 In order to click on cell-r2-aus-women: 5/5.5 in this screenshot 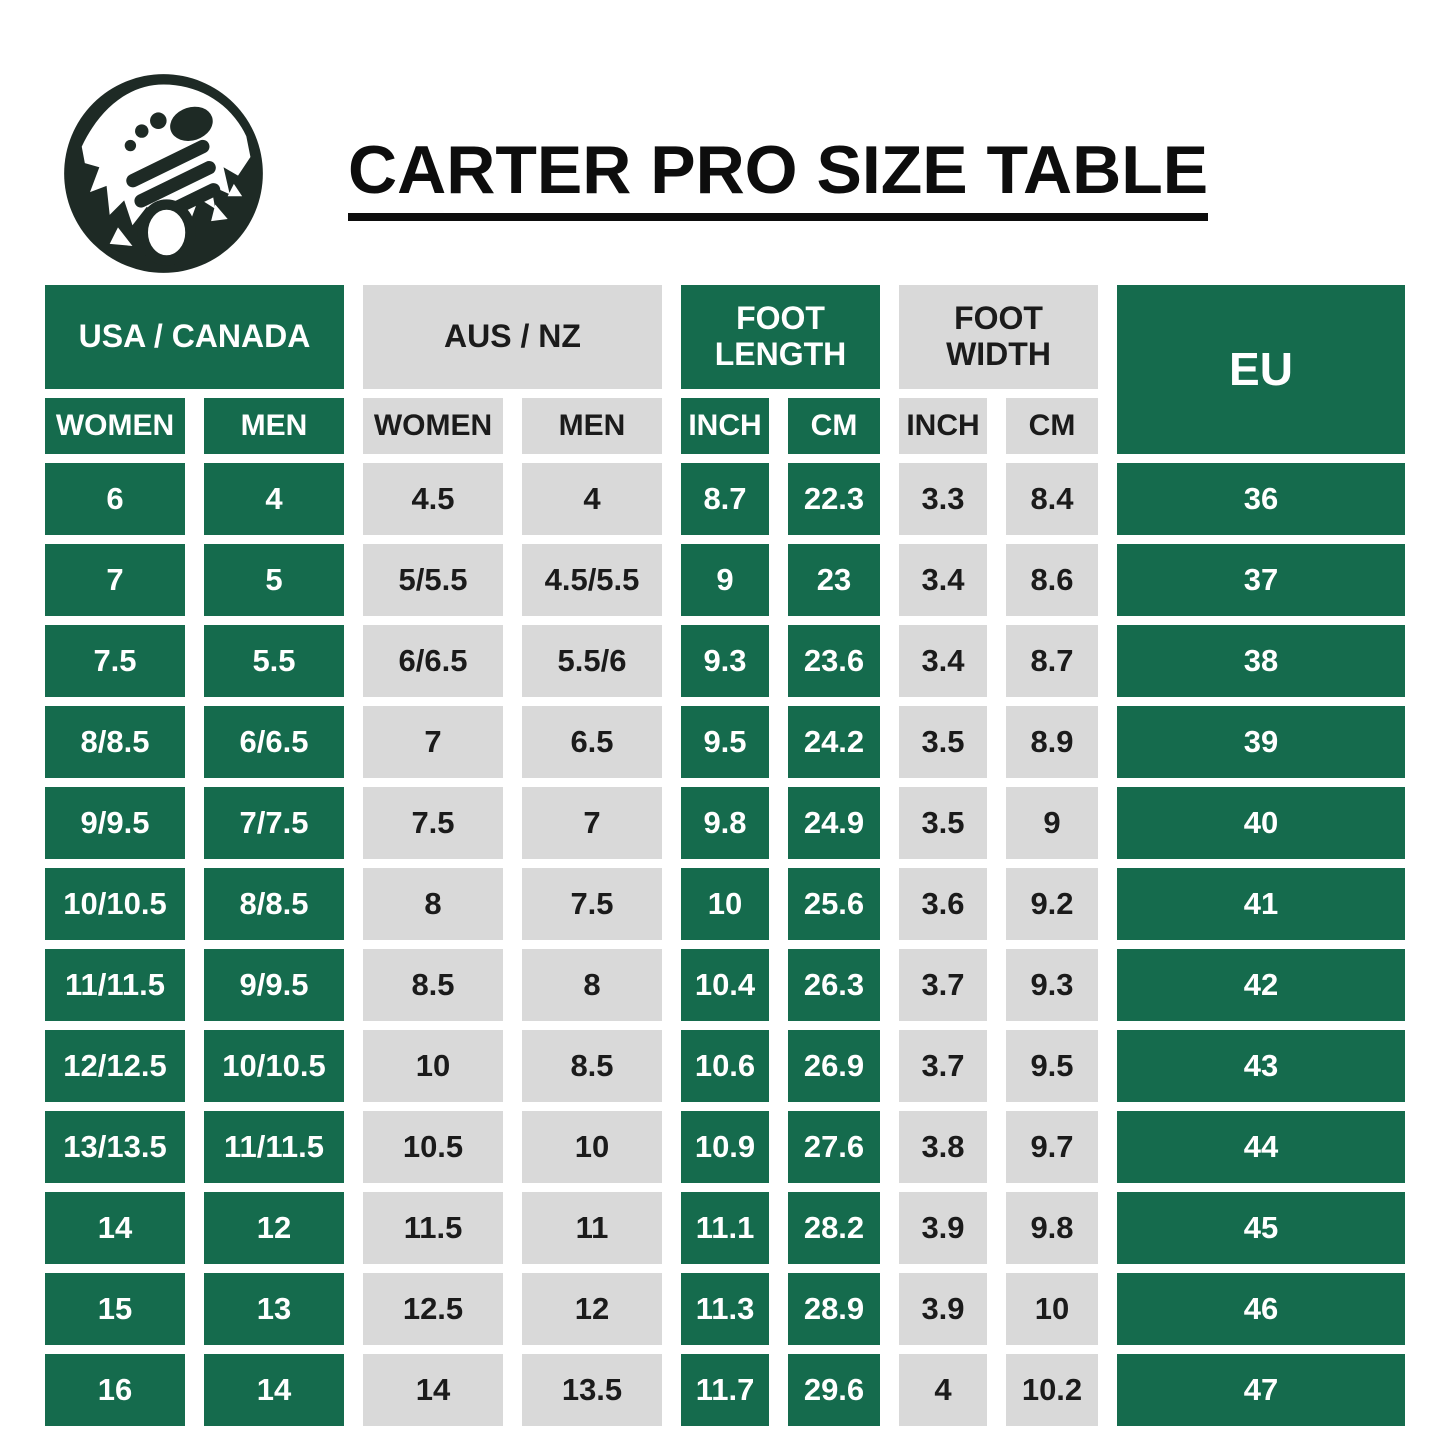, I will do `click(433, 580)`.